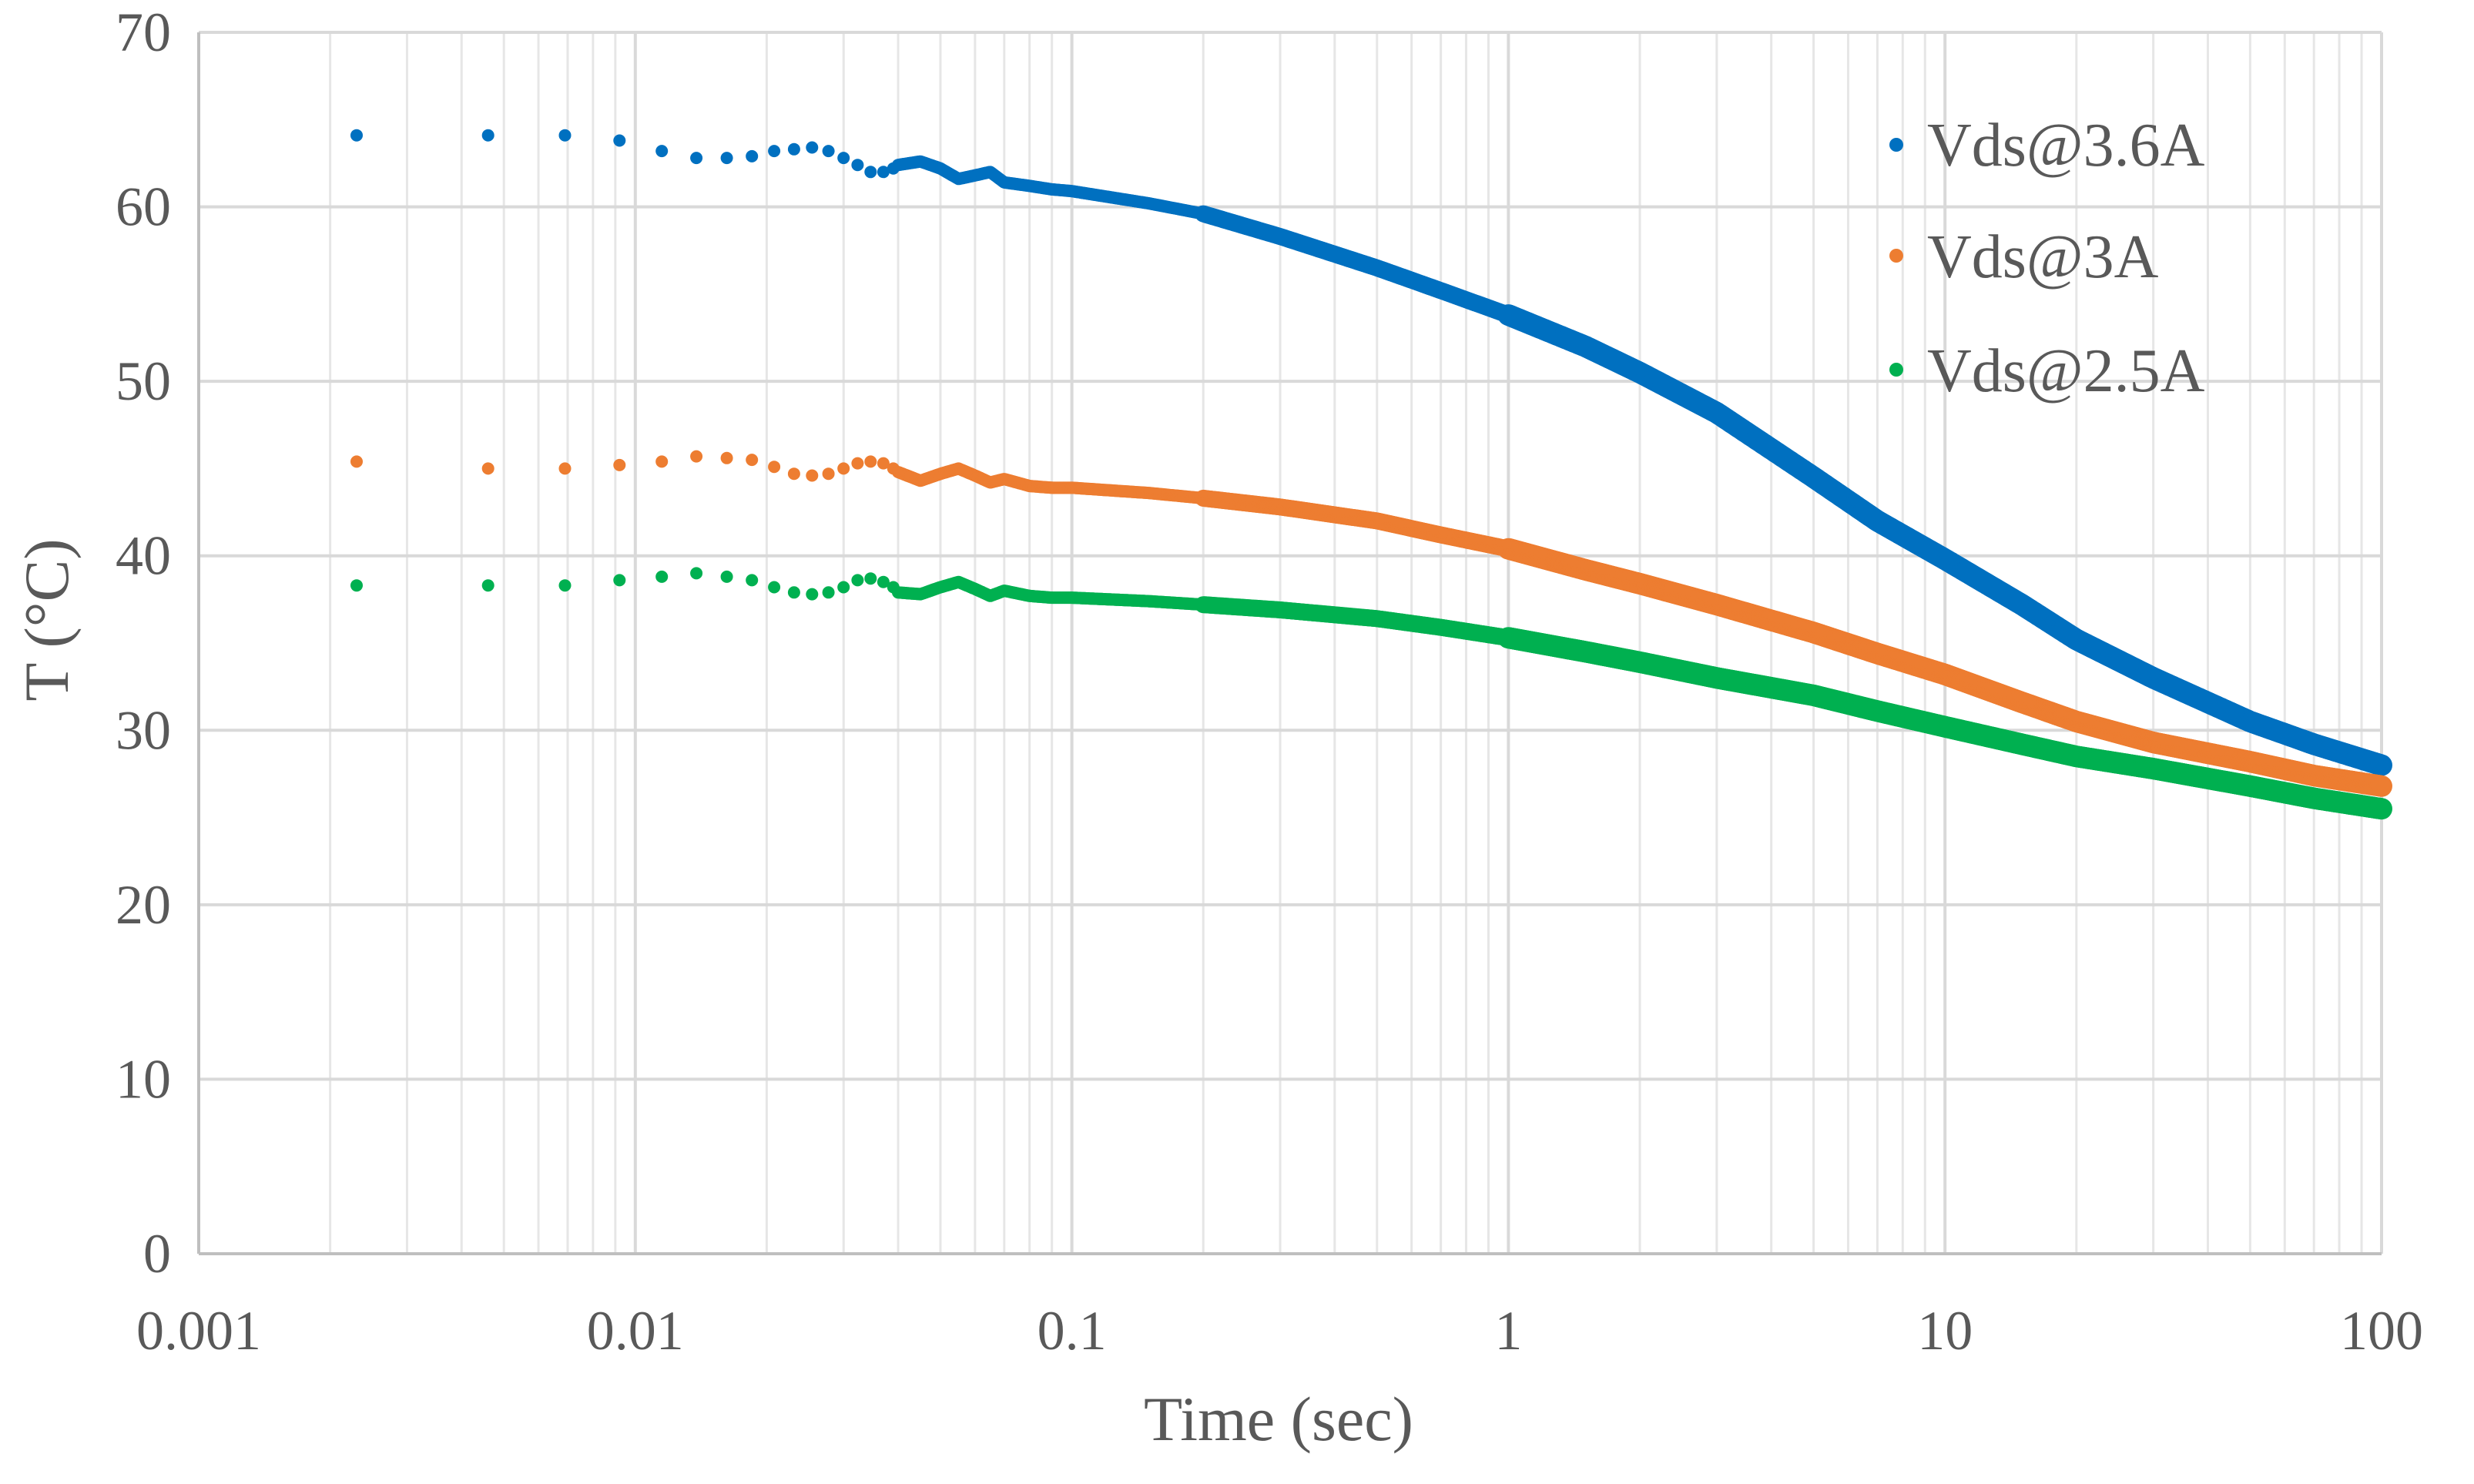  I want to click on series-vds-2-5a, so click(1371, 693).